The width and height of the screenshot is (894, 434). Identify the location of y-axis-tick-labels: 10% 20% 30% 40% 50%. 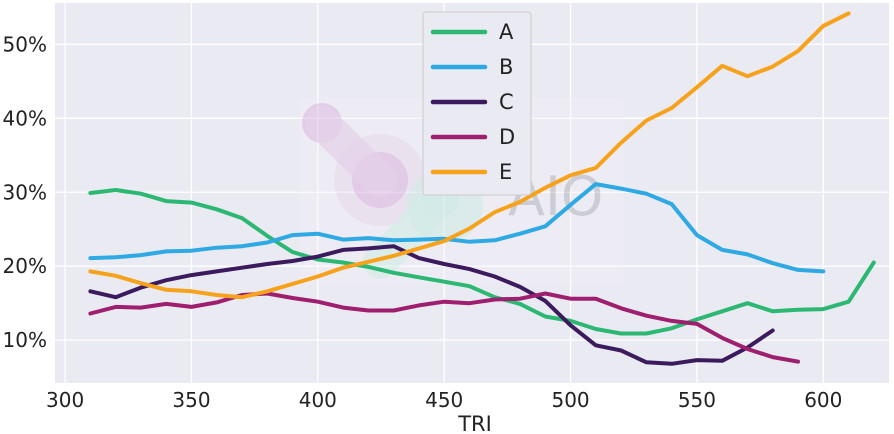
(25, 192).